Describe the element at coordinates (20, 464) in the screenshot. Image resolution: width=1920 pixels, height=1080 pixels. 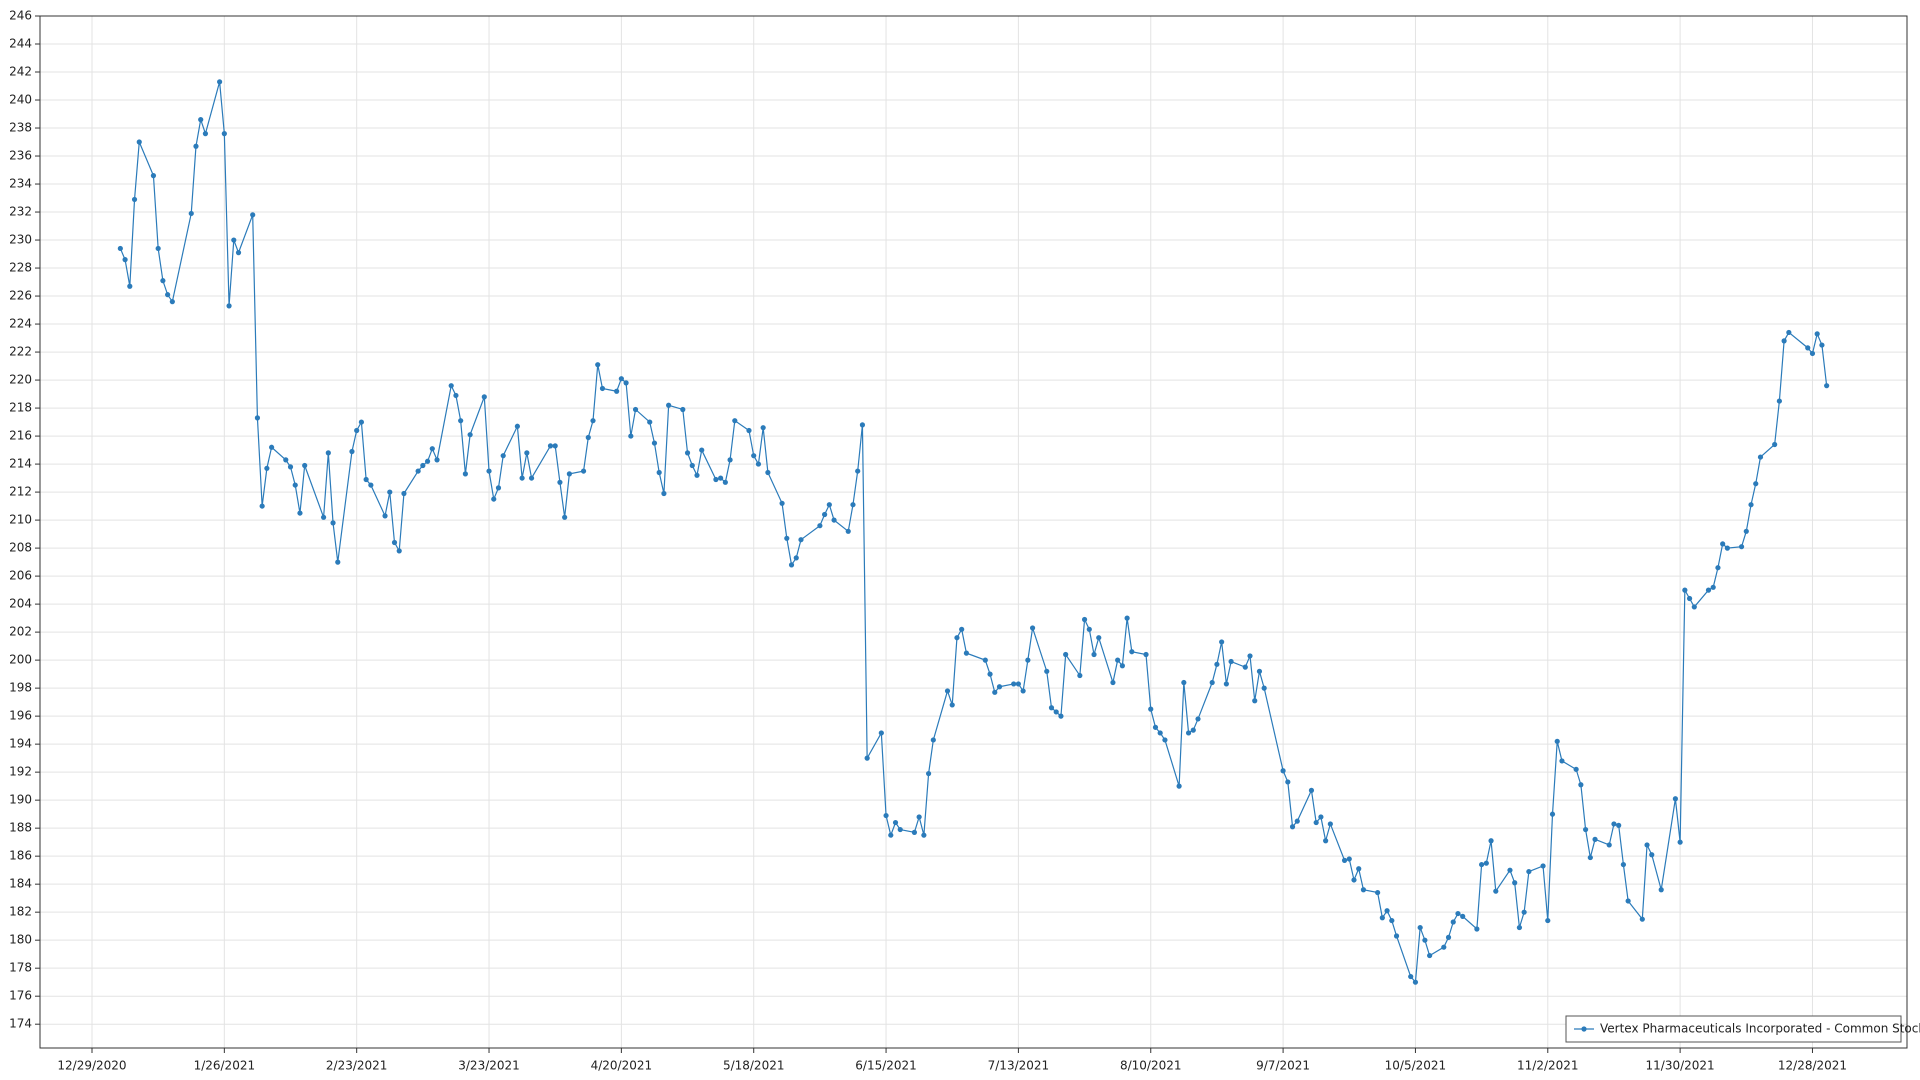
I see `y-tick-label: 214` at that location.